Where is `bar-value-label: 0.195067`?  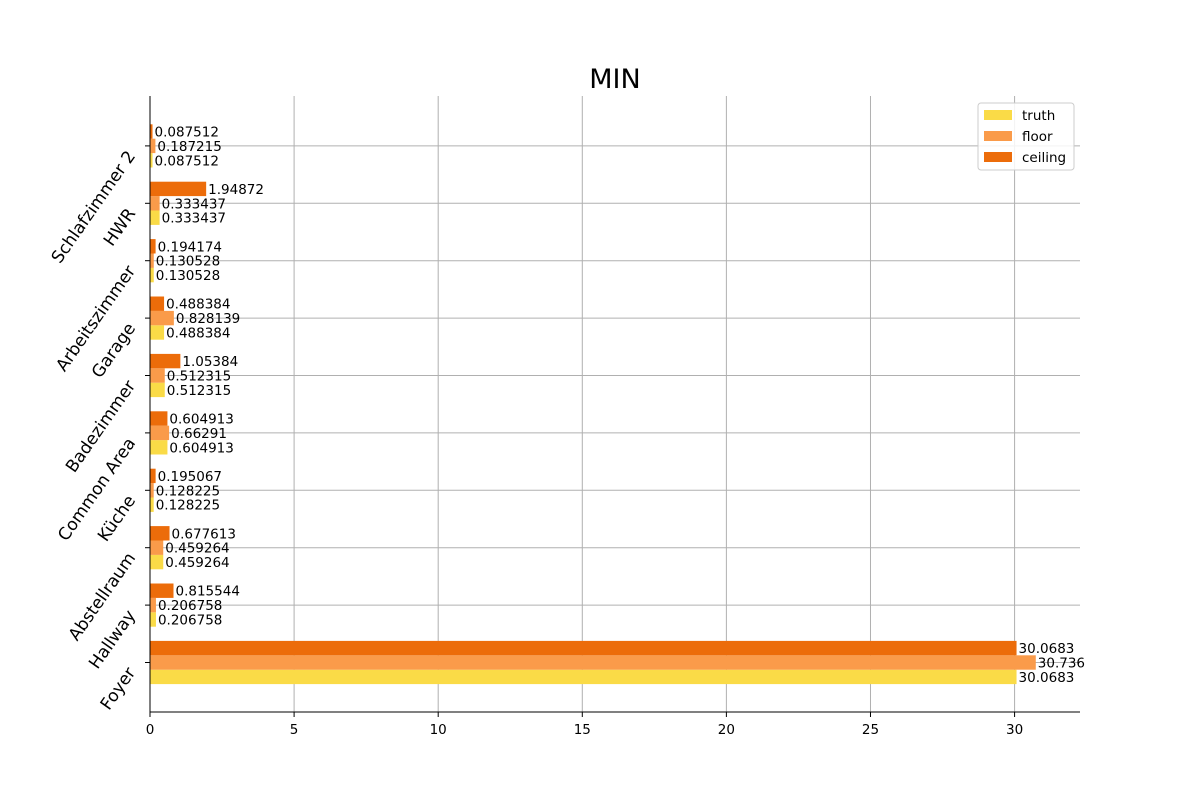 bar-value-label: 0.195067 is located at coordinates (190, 477).